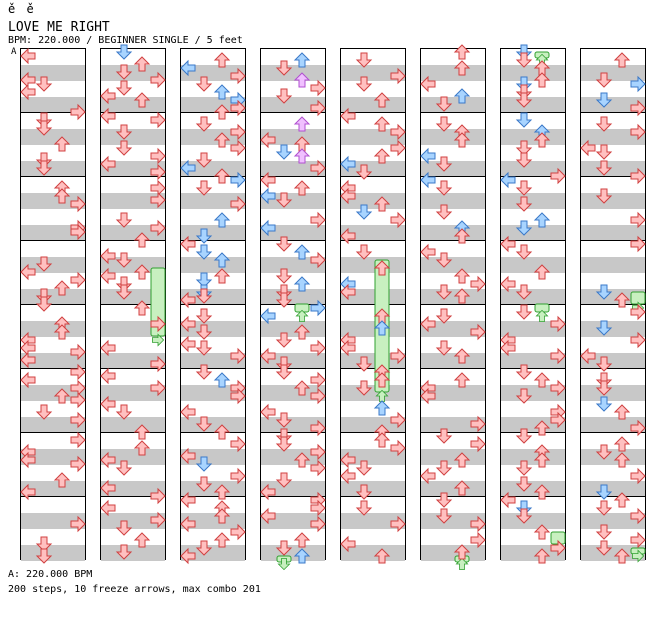  Describe the element at coordinates (462, 564) in the screenshot. I see `freeze-arrow-end` at that location.